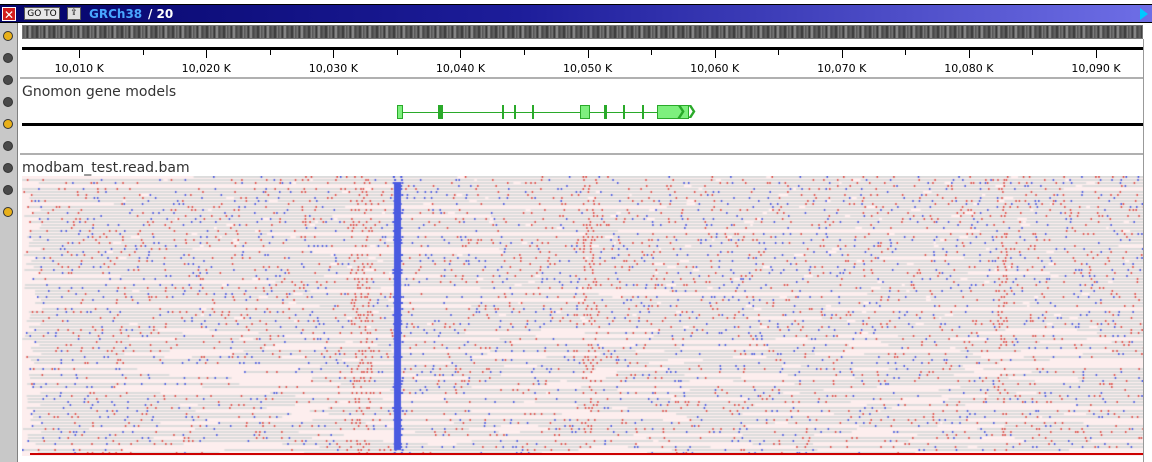 This screenshot has height=462, width=1152. I want to click on right-border, so click(1143, 250).